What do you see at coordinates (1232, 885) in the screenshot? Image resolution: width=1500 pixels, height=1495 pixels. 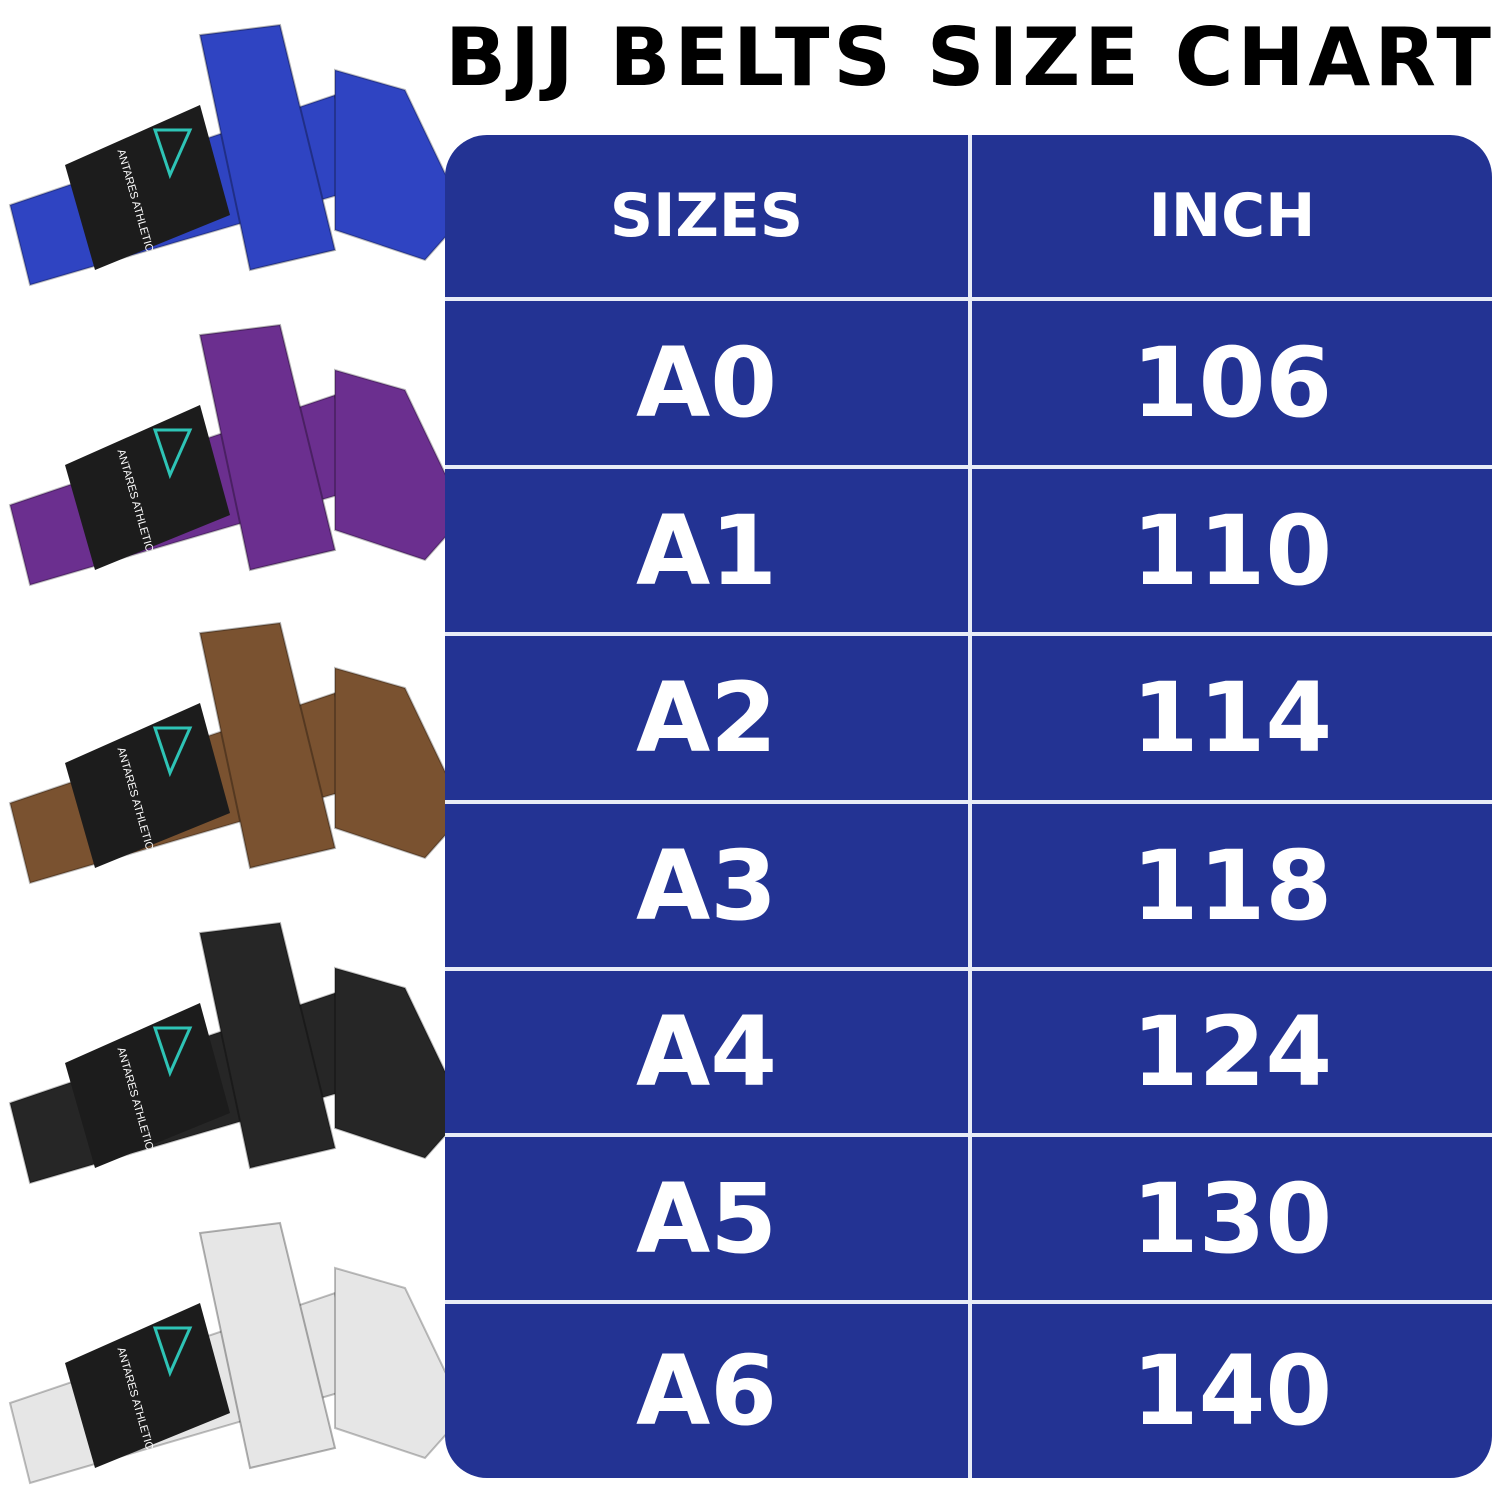 I see `inch-cell: 118` at bounding box center [1232, 885].